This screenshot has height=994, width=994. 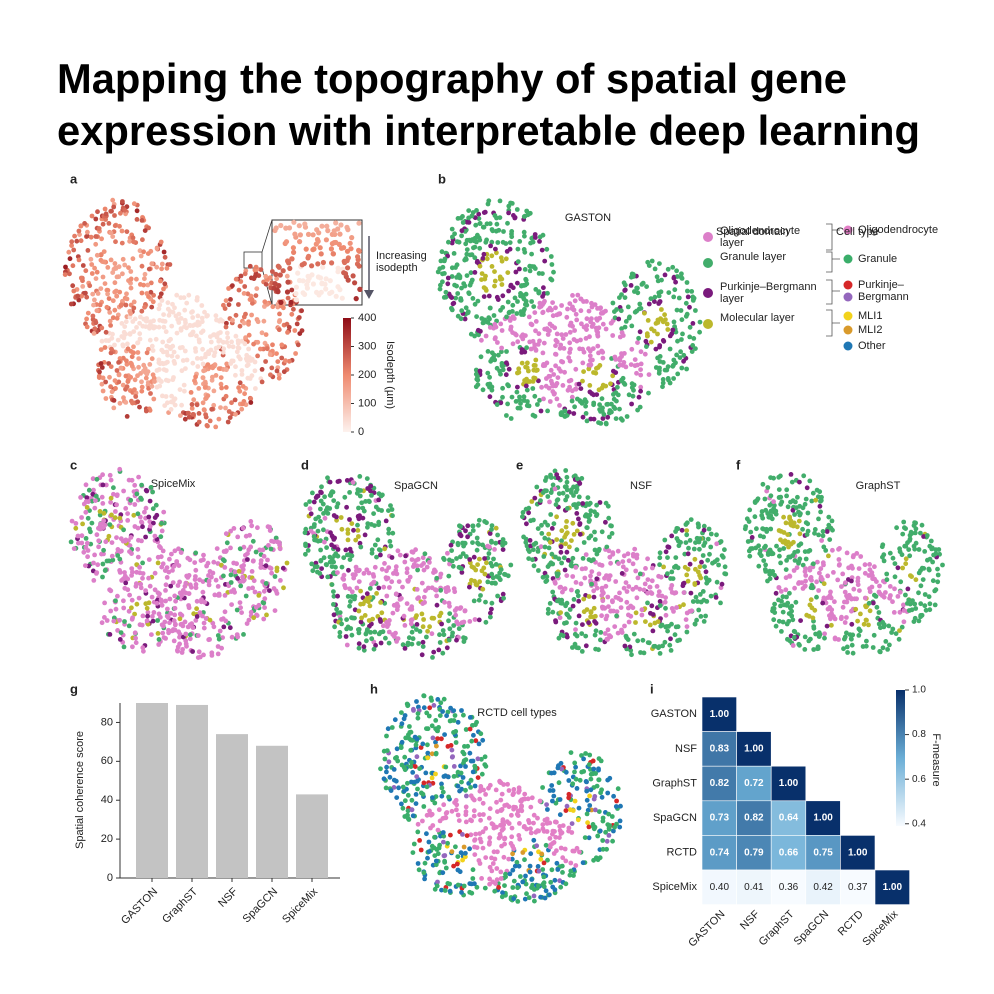 I want to click on panel-label: f, so click(x=738, y=464).